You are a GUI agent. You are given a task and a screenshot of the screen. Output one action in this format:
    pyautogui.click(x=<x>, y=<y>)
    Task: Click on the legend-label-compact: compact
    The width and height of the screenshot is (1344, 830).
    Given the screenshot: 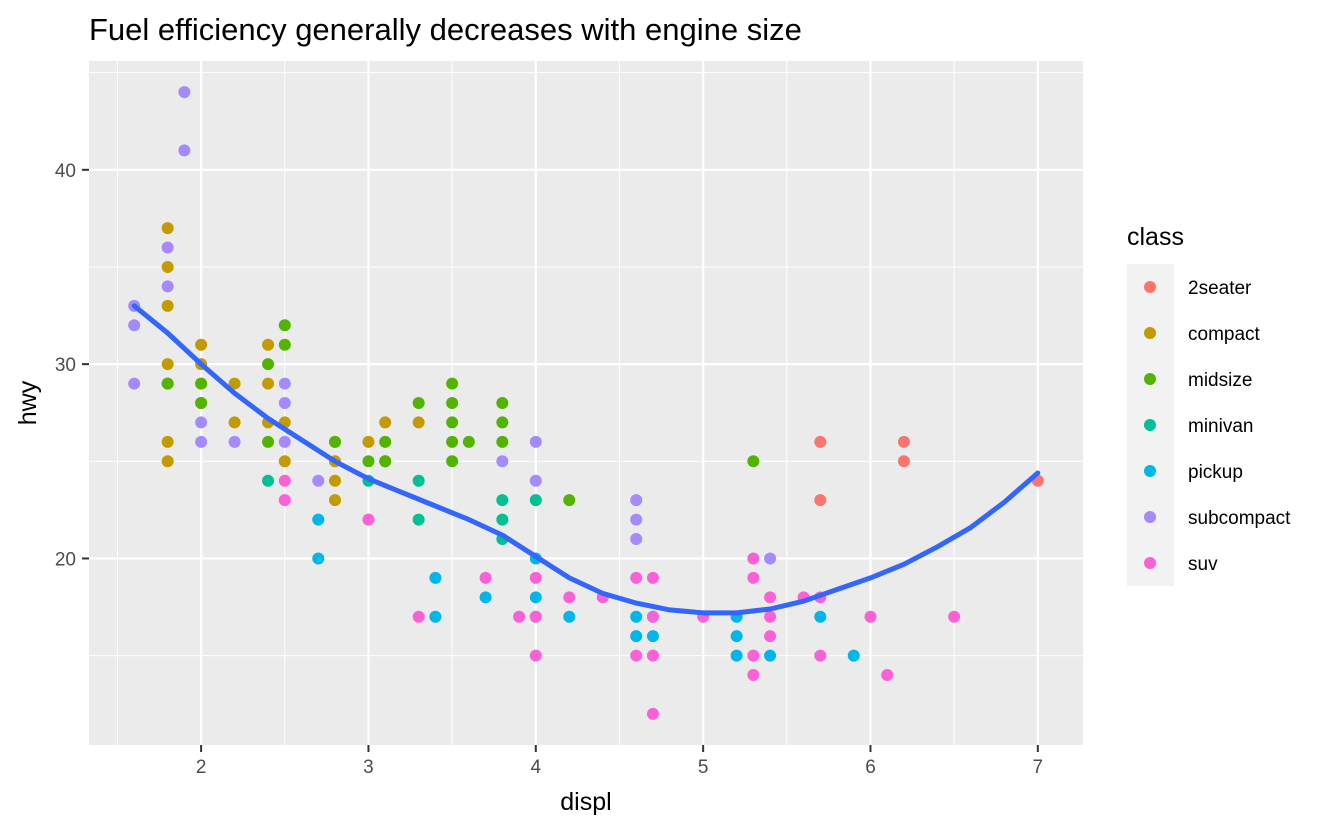 What is the action you would take?
    pyautogui.click(x=1224, y=334)
    